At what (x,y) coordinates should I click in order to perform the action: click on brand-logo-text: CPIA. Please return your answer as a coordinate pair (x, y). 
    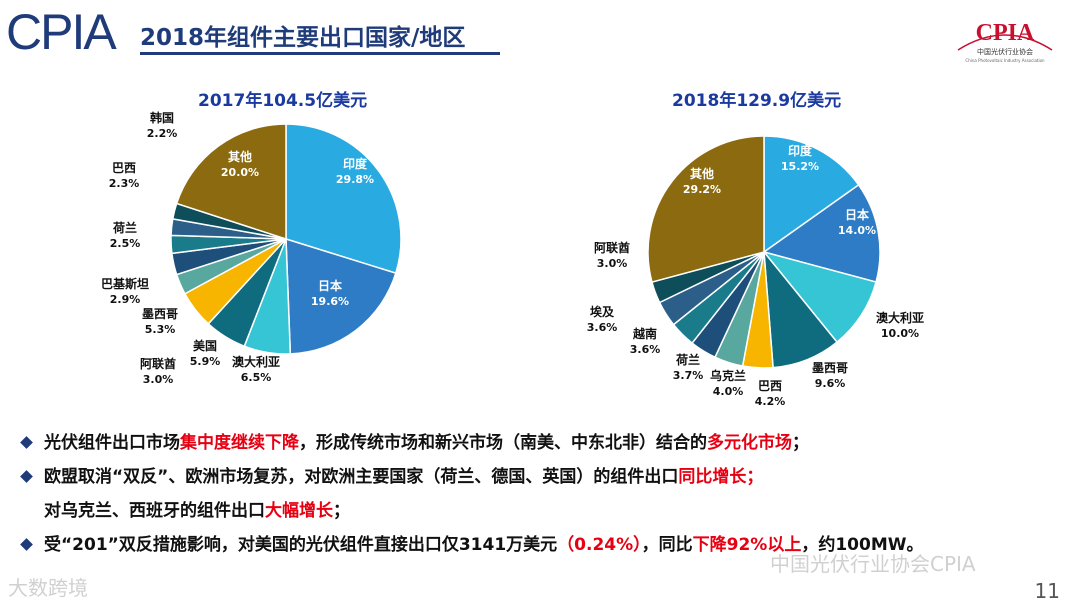
    Looking at the image, I should click on (1005, 33).